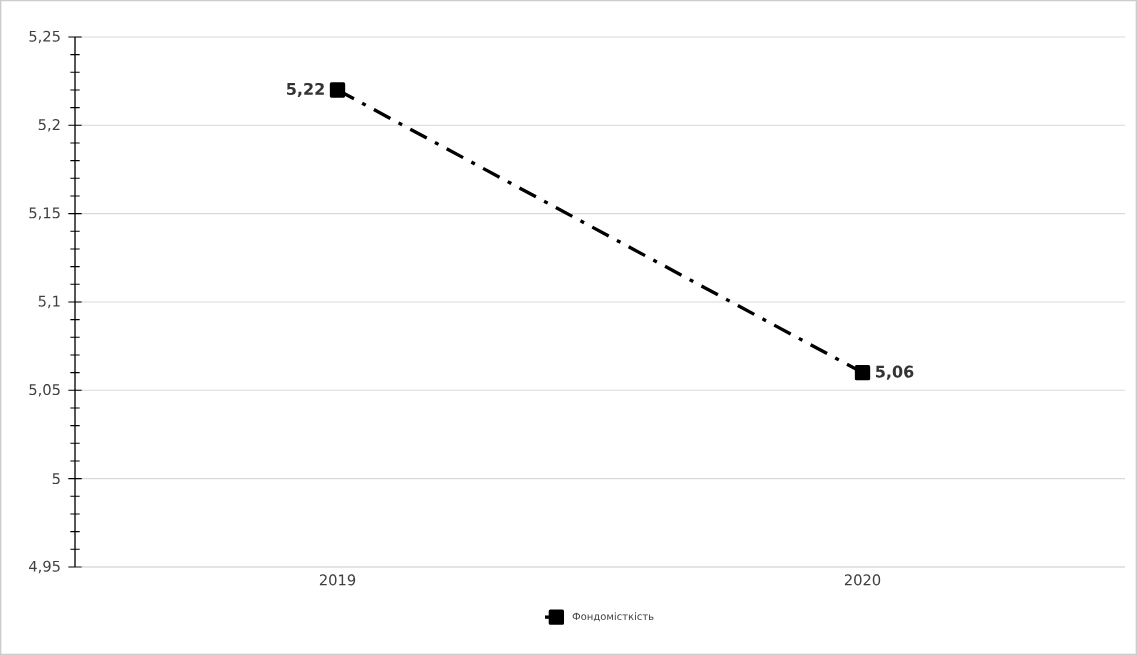 This screenshot has width=1137, height=655. I want to click on x-tick-label: 2020, so click(862, 580).